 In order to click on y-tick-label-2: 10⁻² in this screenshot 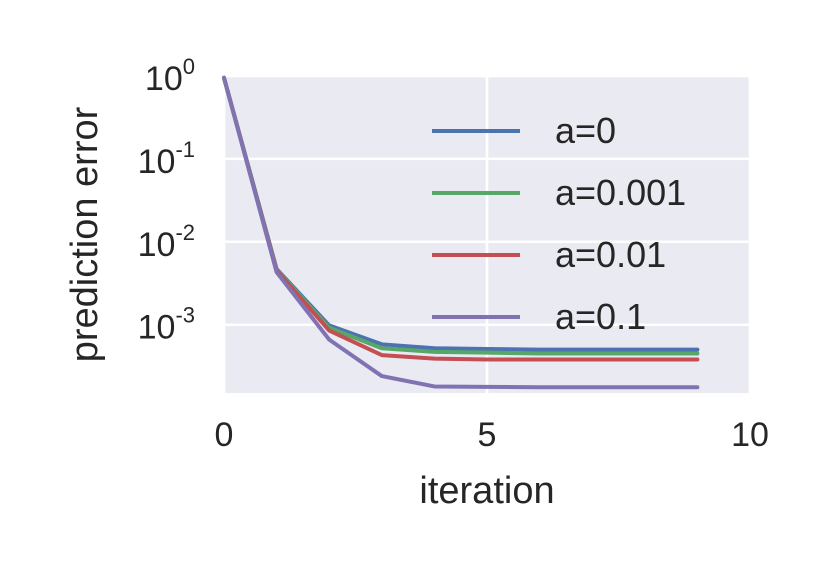, I will do `click(166, 242)`.